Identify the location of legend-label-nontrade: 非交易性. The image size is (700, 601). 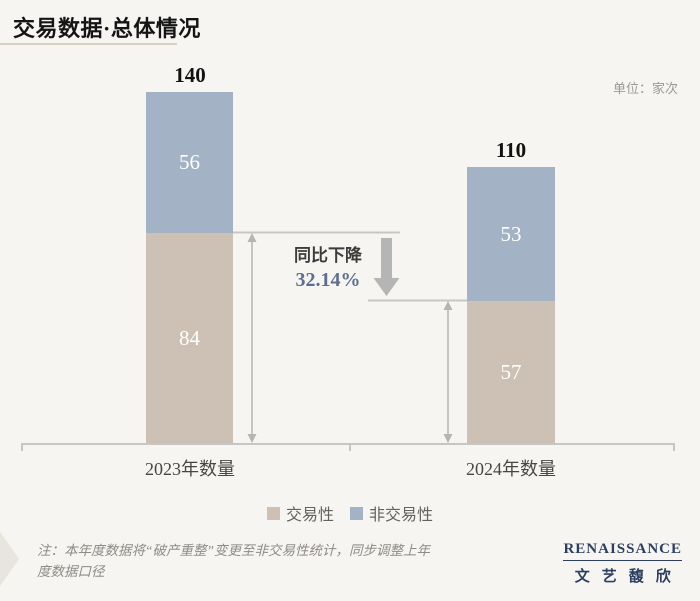
(401, 515).